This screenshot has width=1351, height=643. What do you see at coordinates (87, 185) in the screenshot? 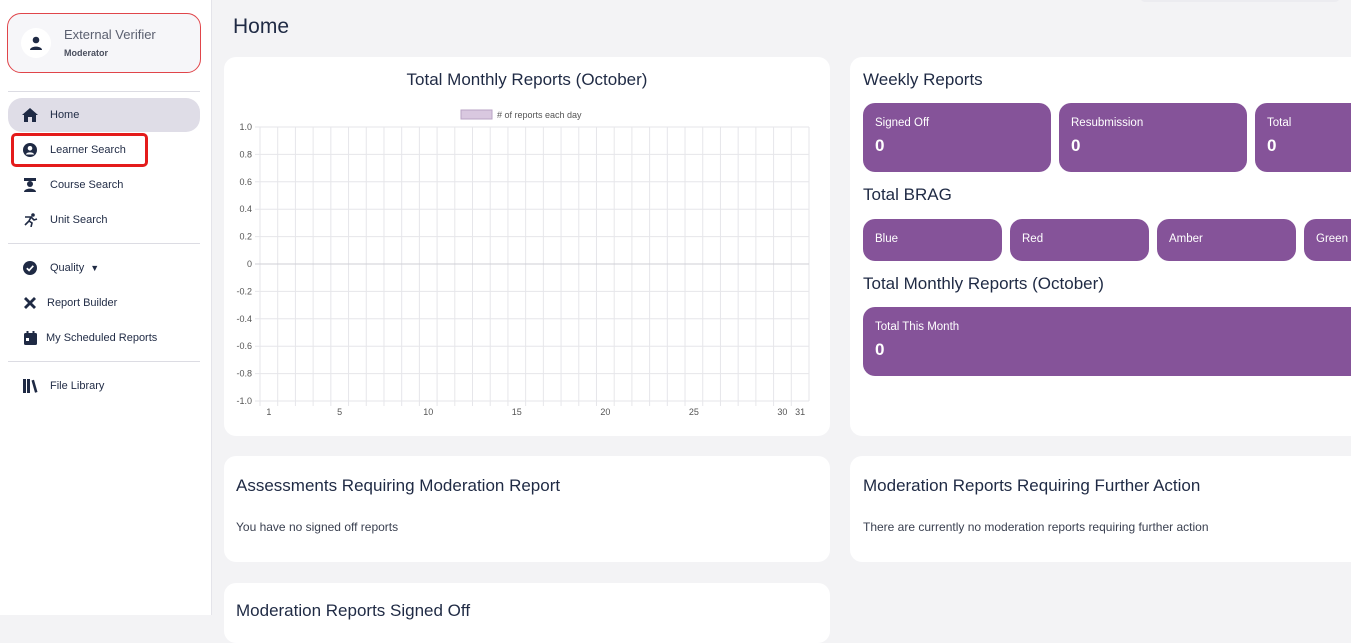
I see `sidebar-item-label: Course Search` at bounding box center [87, 185].